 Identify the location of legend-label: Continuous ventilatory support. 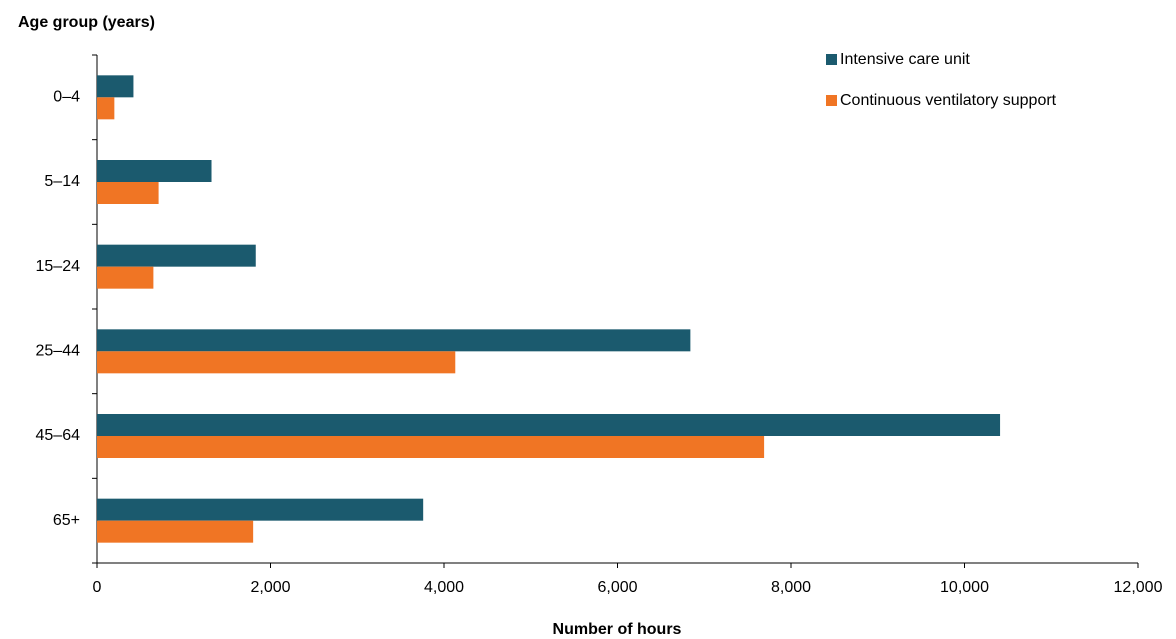
(948, 100).